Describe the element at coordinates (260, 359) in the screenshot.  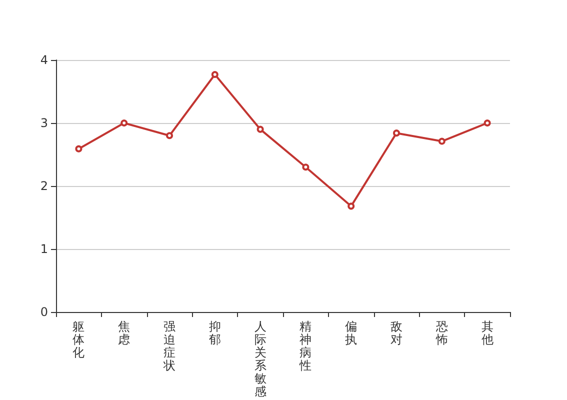
I see `x-tick-label: 人际关系敏感` at that location.